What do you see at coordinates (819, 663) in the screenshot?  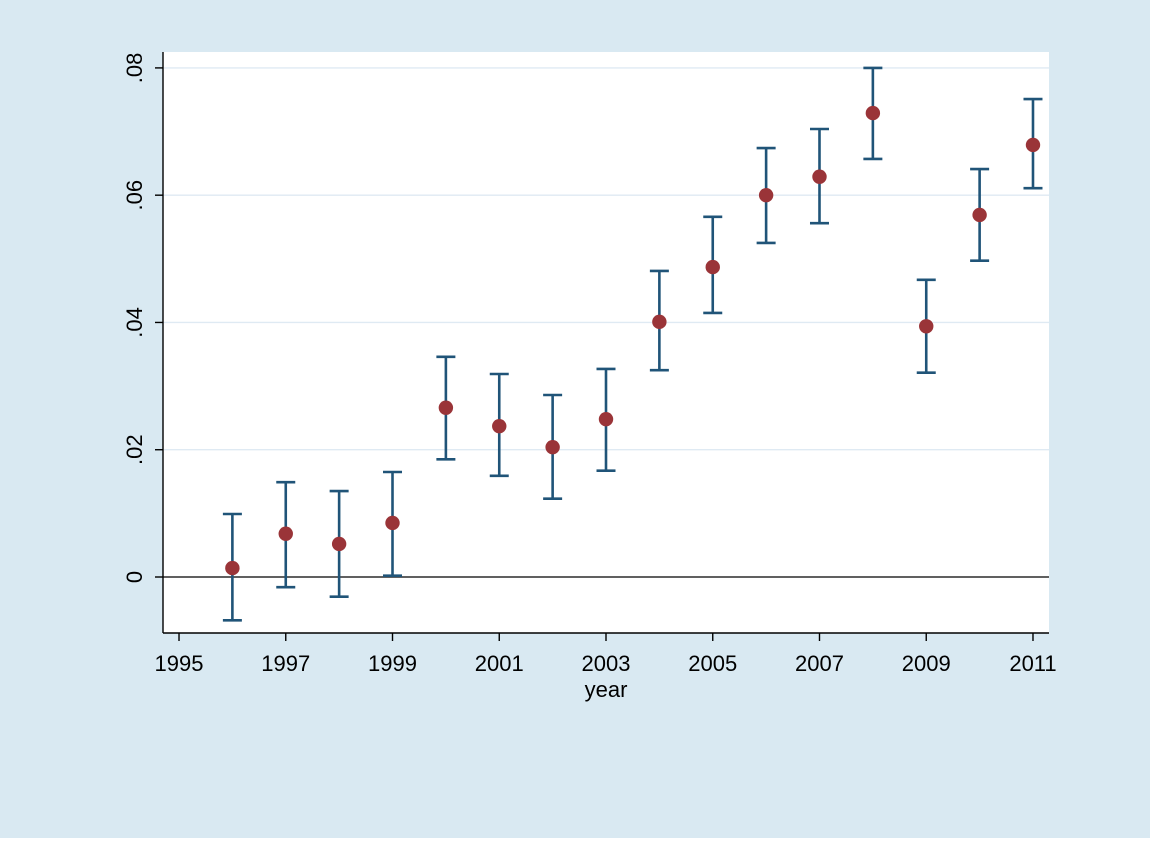 I see `x-tick-label-2007: 2007` at bounding box center [819, 663].